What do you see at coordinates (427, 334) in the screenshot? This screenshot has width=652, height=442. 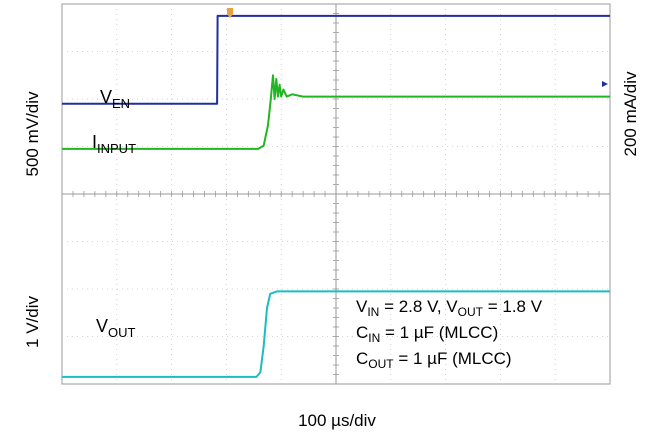 I see `conditions-line-2: CIN = 1 µF (MLCC)` at bounding box center [427, 334].